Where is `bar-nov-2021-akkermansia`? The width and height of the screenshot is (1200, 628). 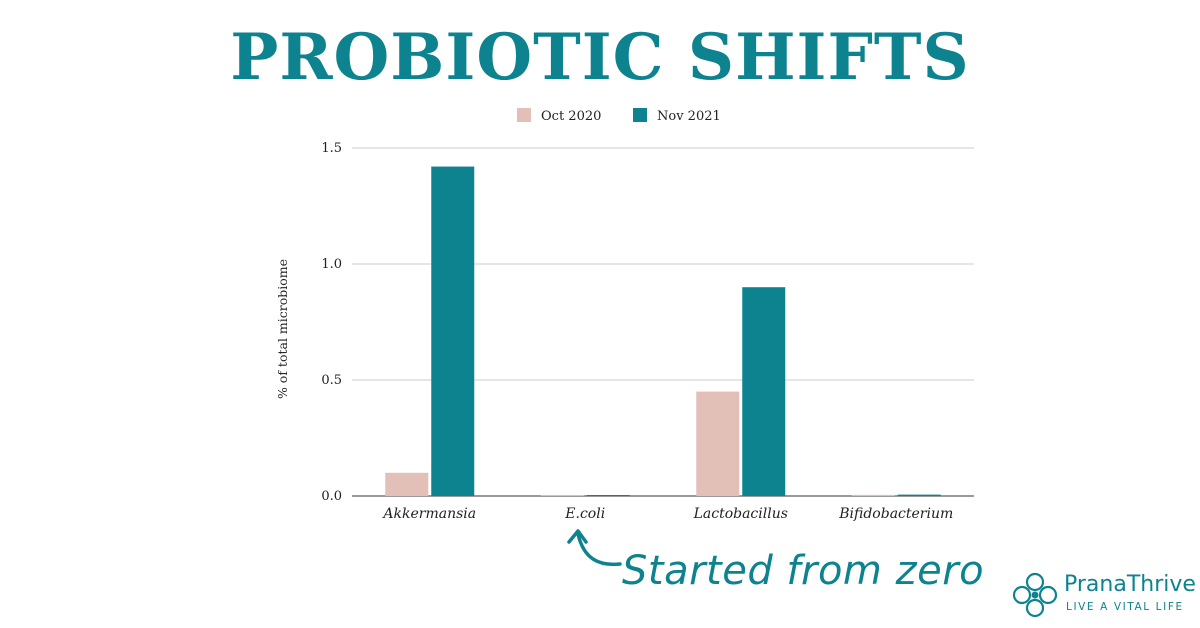
bar-nov-2021-akkermansia is located at coordinates (453, 331).